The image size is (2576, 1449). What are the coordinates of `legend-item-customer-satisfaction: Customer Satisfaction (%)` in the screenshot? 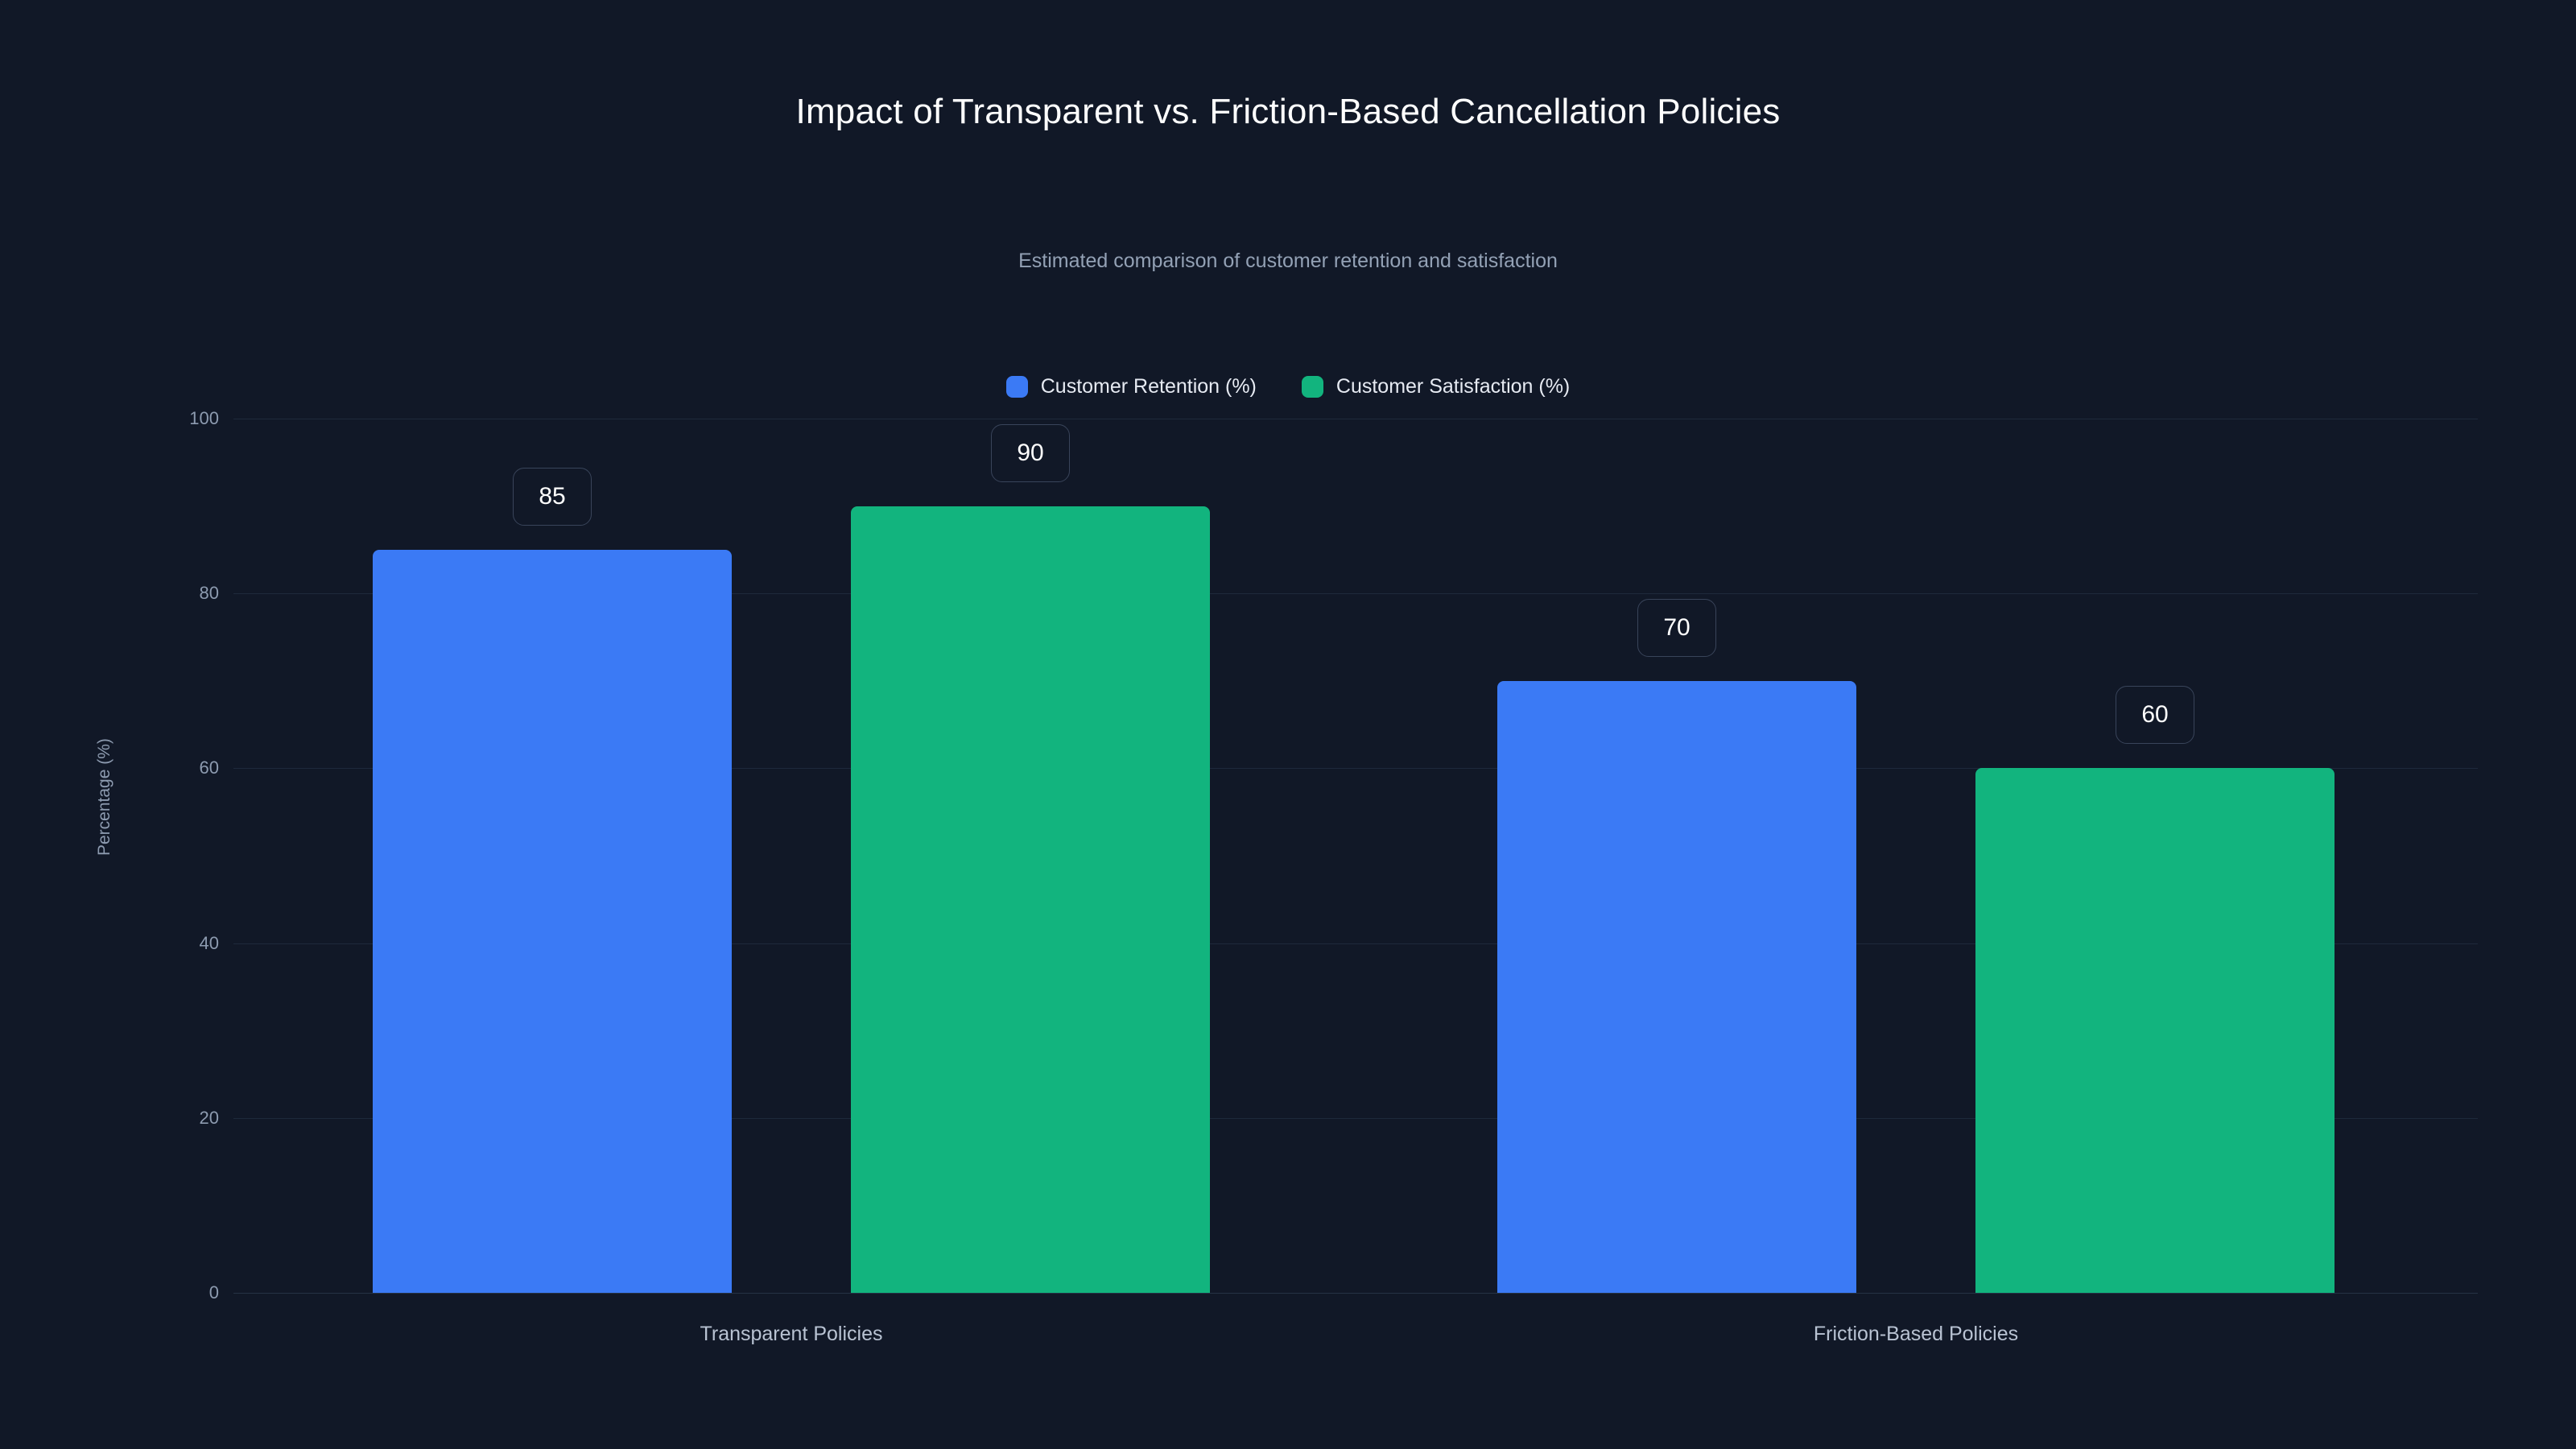 It's located at (1436, 386).